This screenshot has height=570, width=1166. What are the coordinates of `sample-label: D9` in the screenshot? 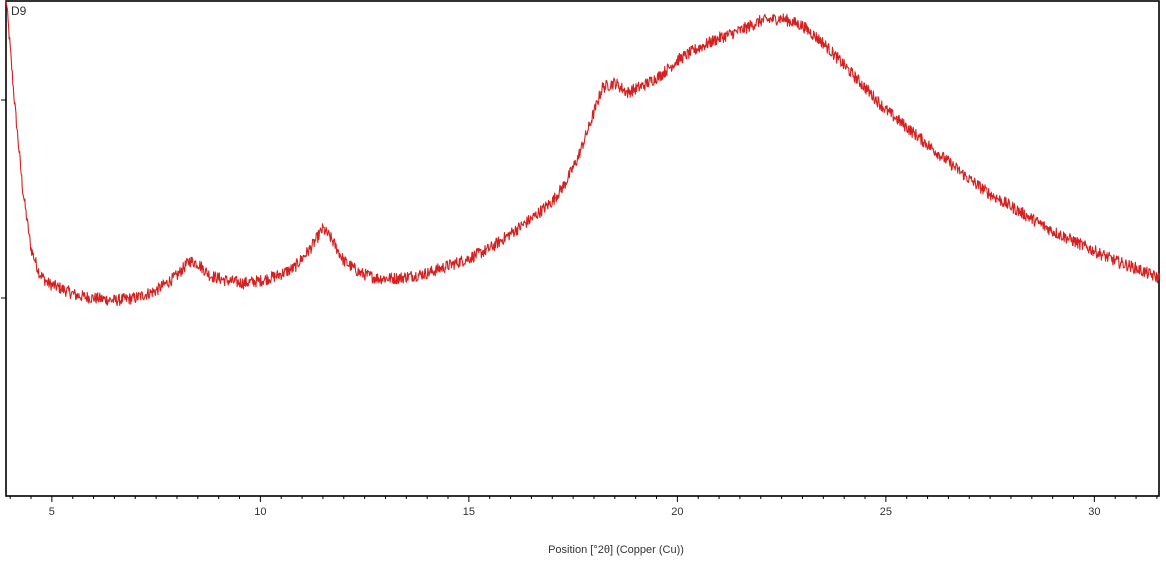 It's located at (19, 11).